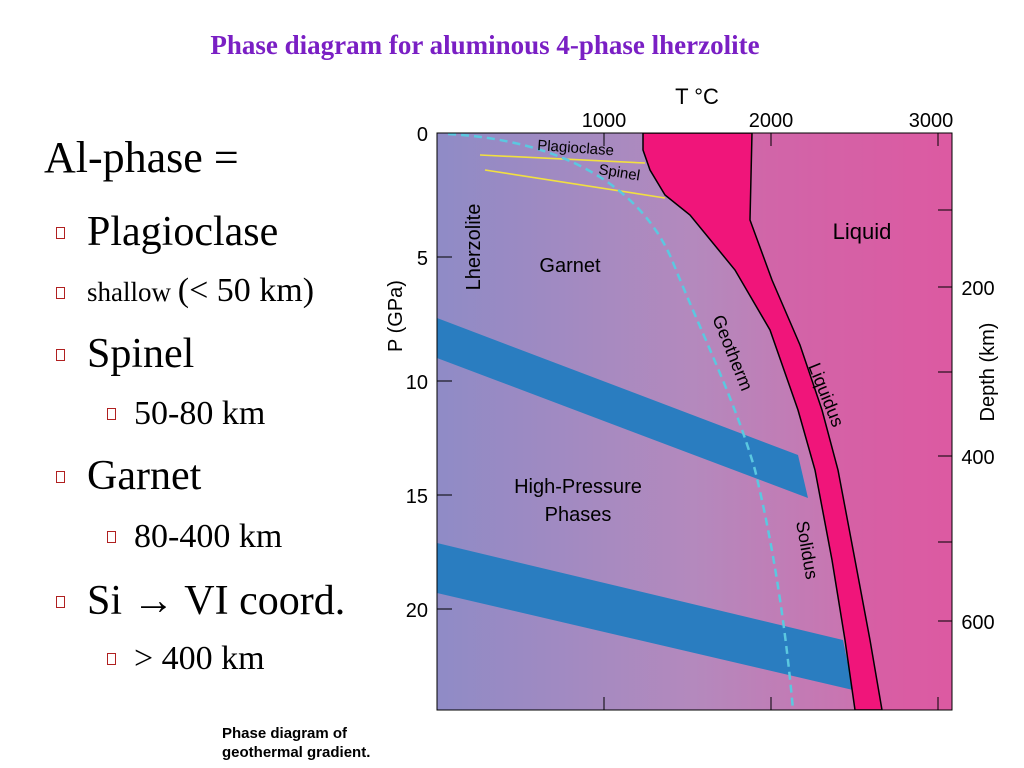  I want to click on spinel-field-label: Spinel, so click(619, 172).